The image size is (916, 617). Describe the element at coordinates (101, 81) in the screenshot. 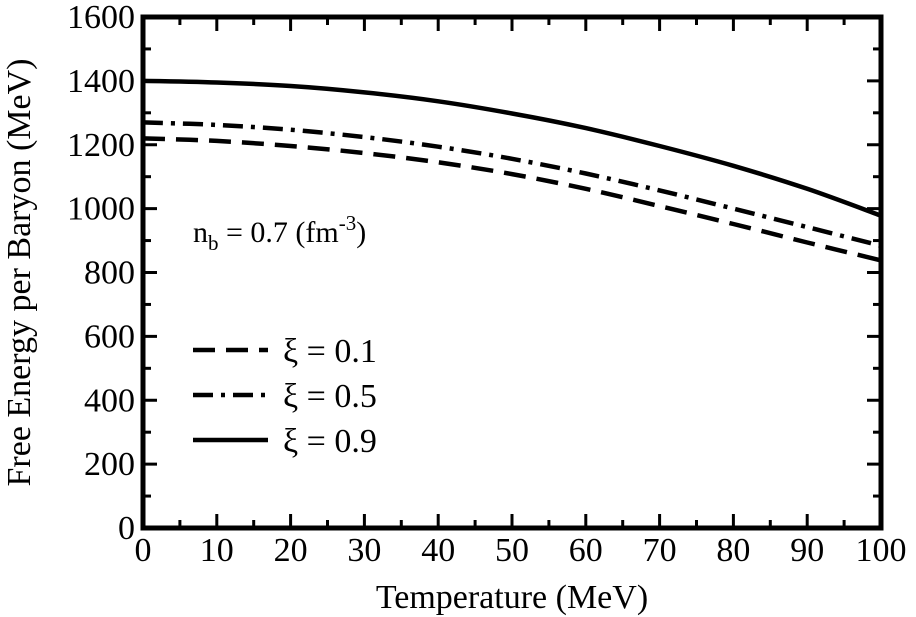

I see `y-tick-label: 1400` at that location.